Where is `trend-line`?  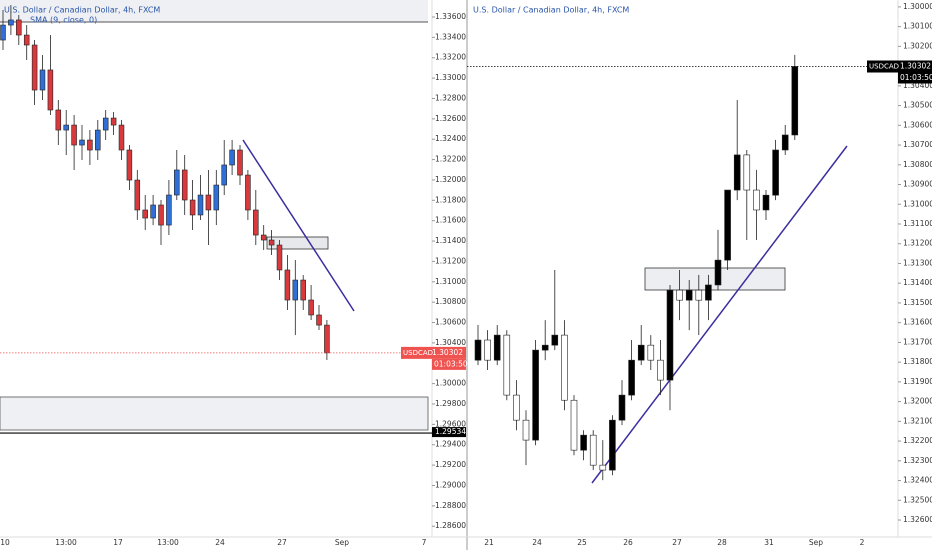
trend-line is located at coordinates (298, 225).